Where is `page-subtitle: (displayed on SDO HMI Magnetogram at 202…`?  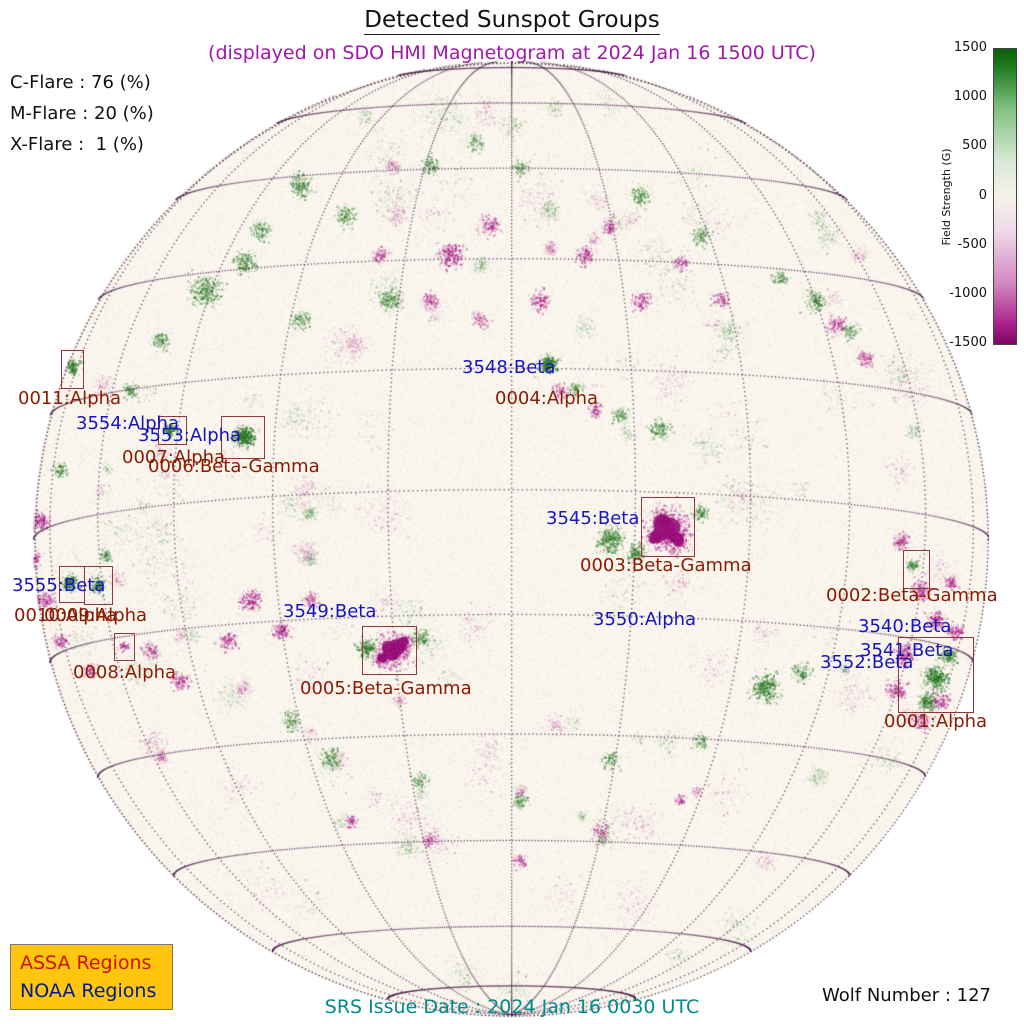 page-subtitle: (displayed on SDO HMI Magnetogram at 202… is located at coordinates (512, 53).